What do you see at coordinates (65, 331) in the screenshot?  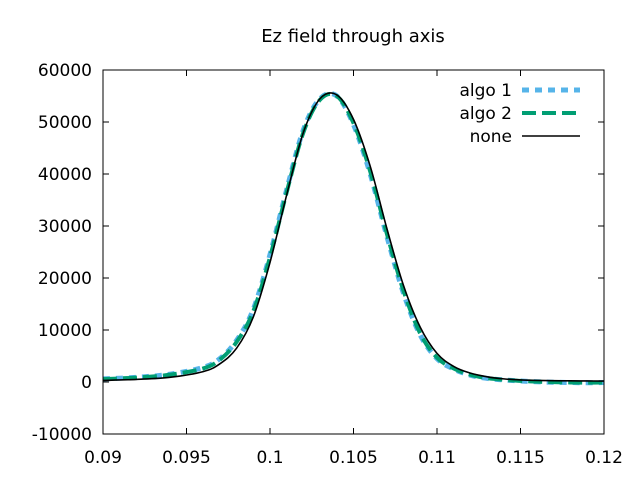 I see `y-tick-label: 10000` at bounding box center [65, 331].